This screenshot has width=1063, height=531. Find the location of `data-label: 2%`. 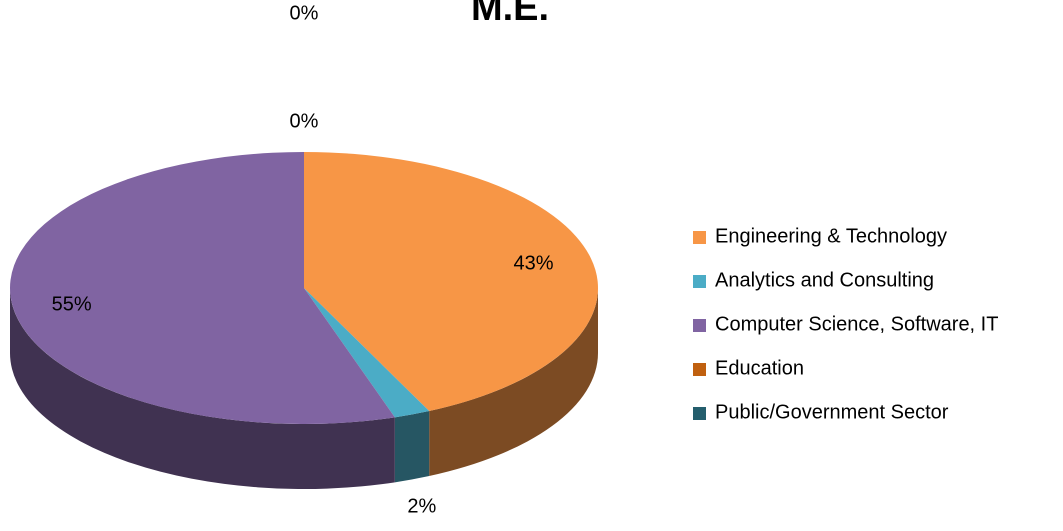

data-label: 2% is located at coordinates (421, 507).